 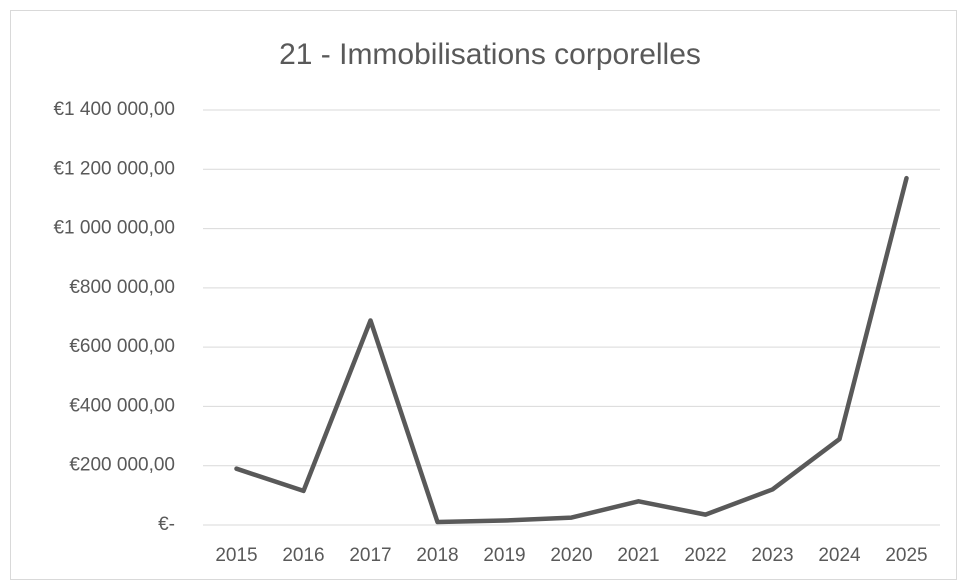 What do you see at coordinates (504, 555) in the screenshot?
I see `x-tick-label: 2019` at bounding box center [504, 555].